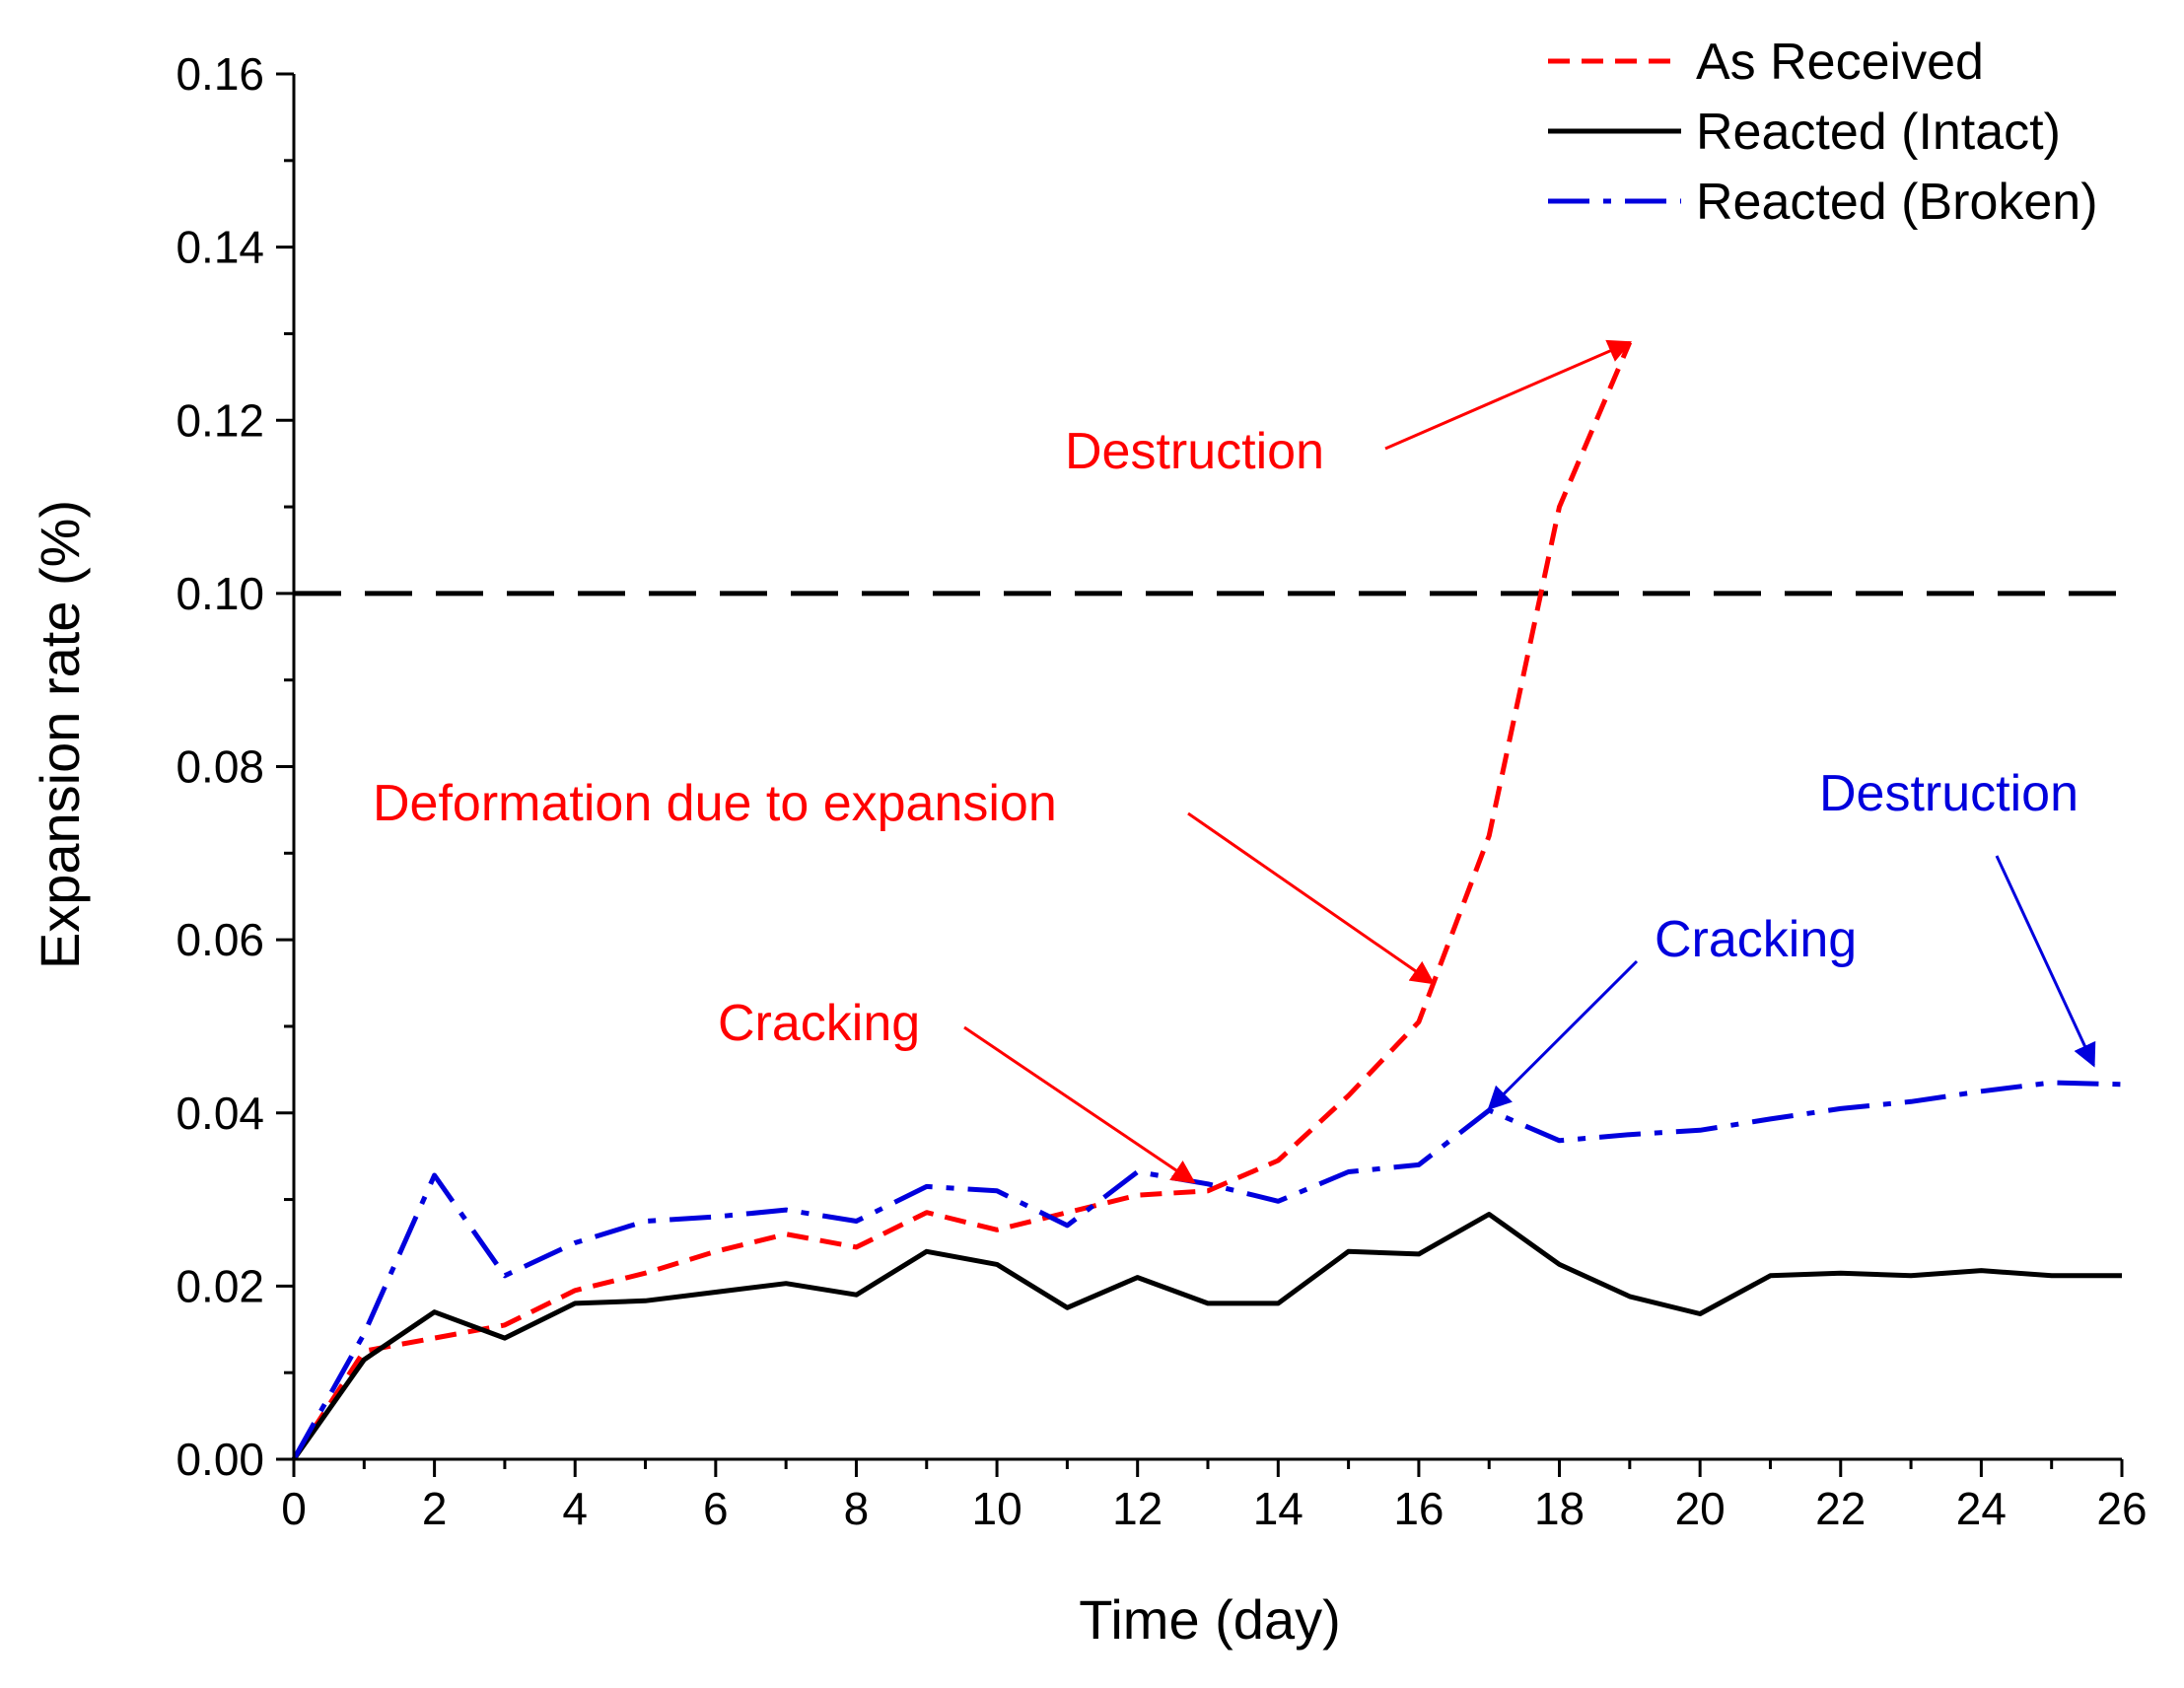 The image size is (2184, 1688). Describe the element at coordinates (220, 248) in the screenshot. I see `y-tick-label: 0.14` at that location.